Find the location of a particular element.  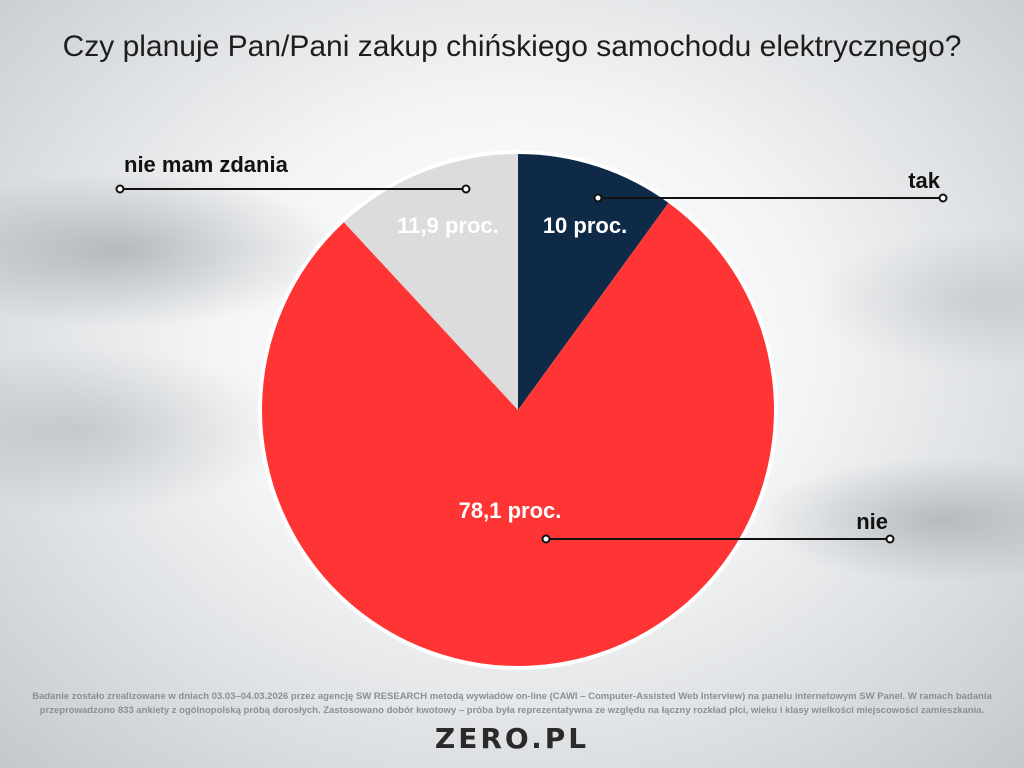

callout-dot-outer-nie-mam-zdania is located at coordinates (120, 189).